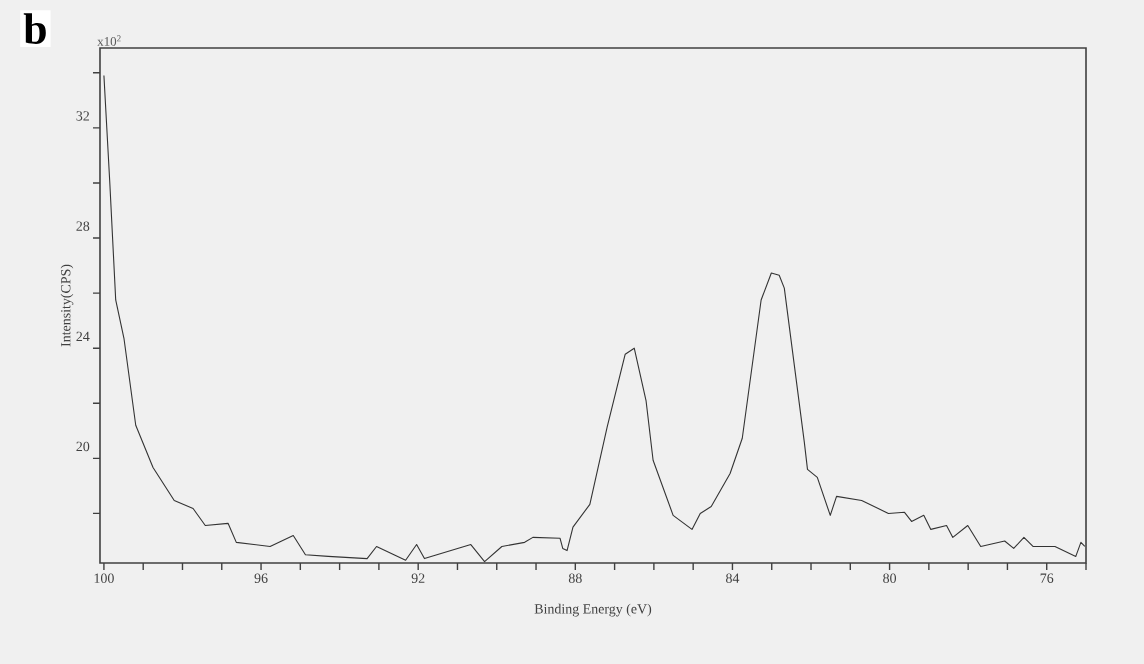 This screenshot has height=664, width=1144. Describe the element at coordinates (1047, 578) in the screenshot. I see `x-tick-label: 76` at that location.